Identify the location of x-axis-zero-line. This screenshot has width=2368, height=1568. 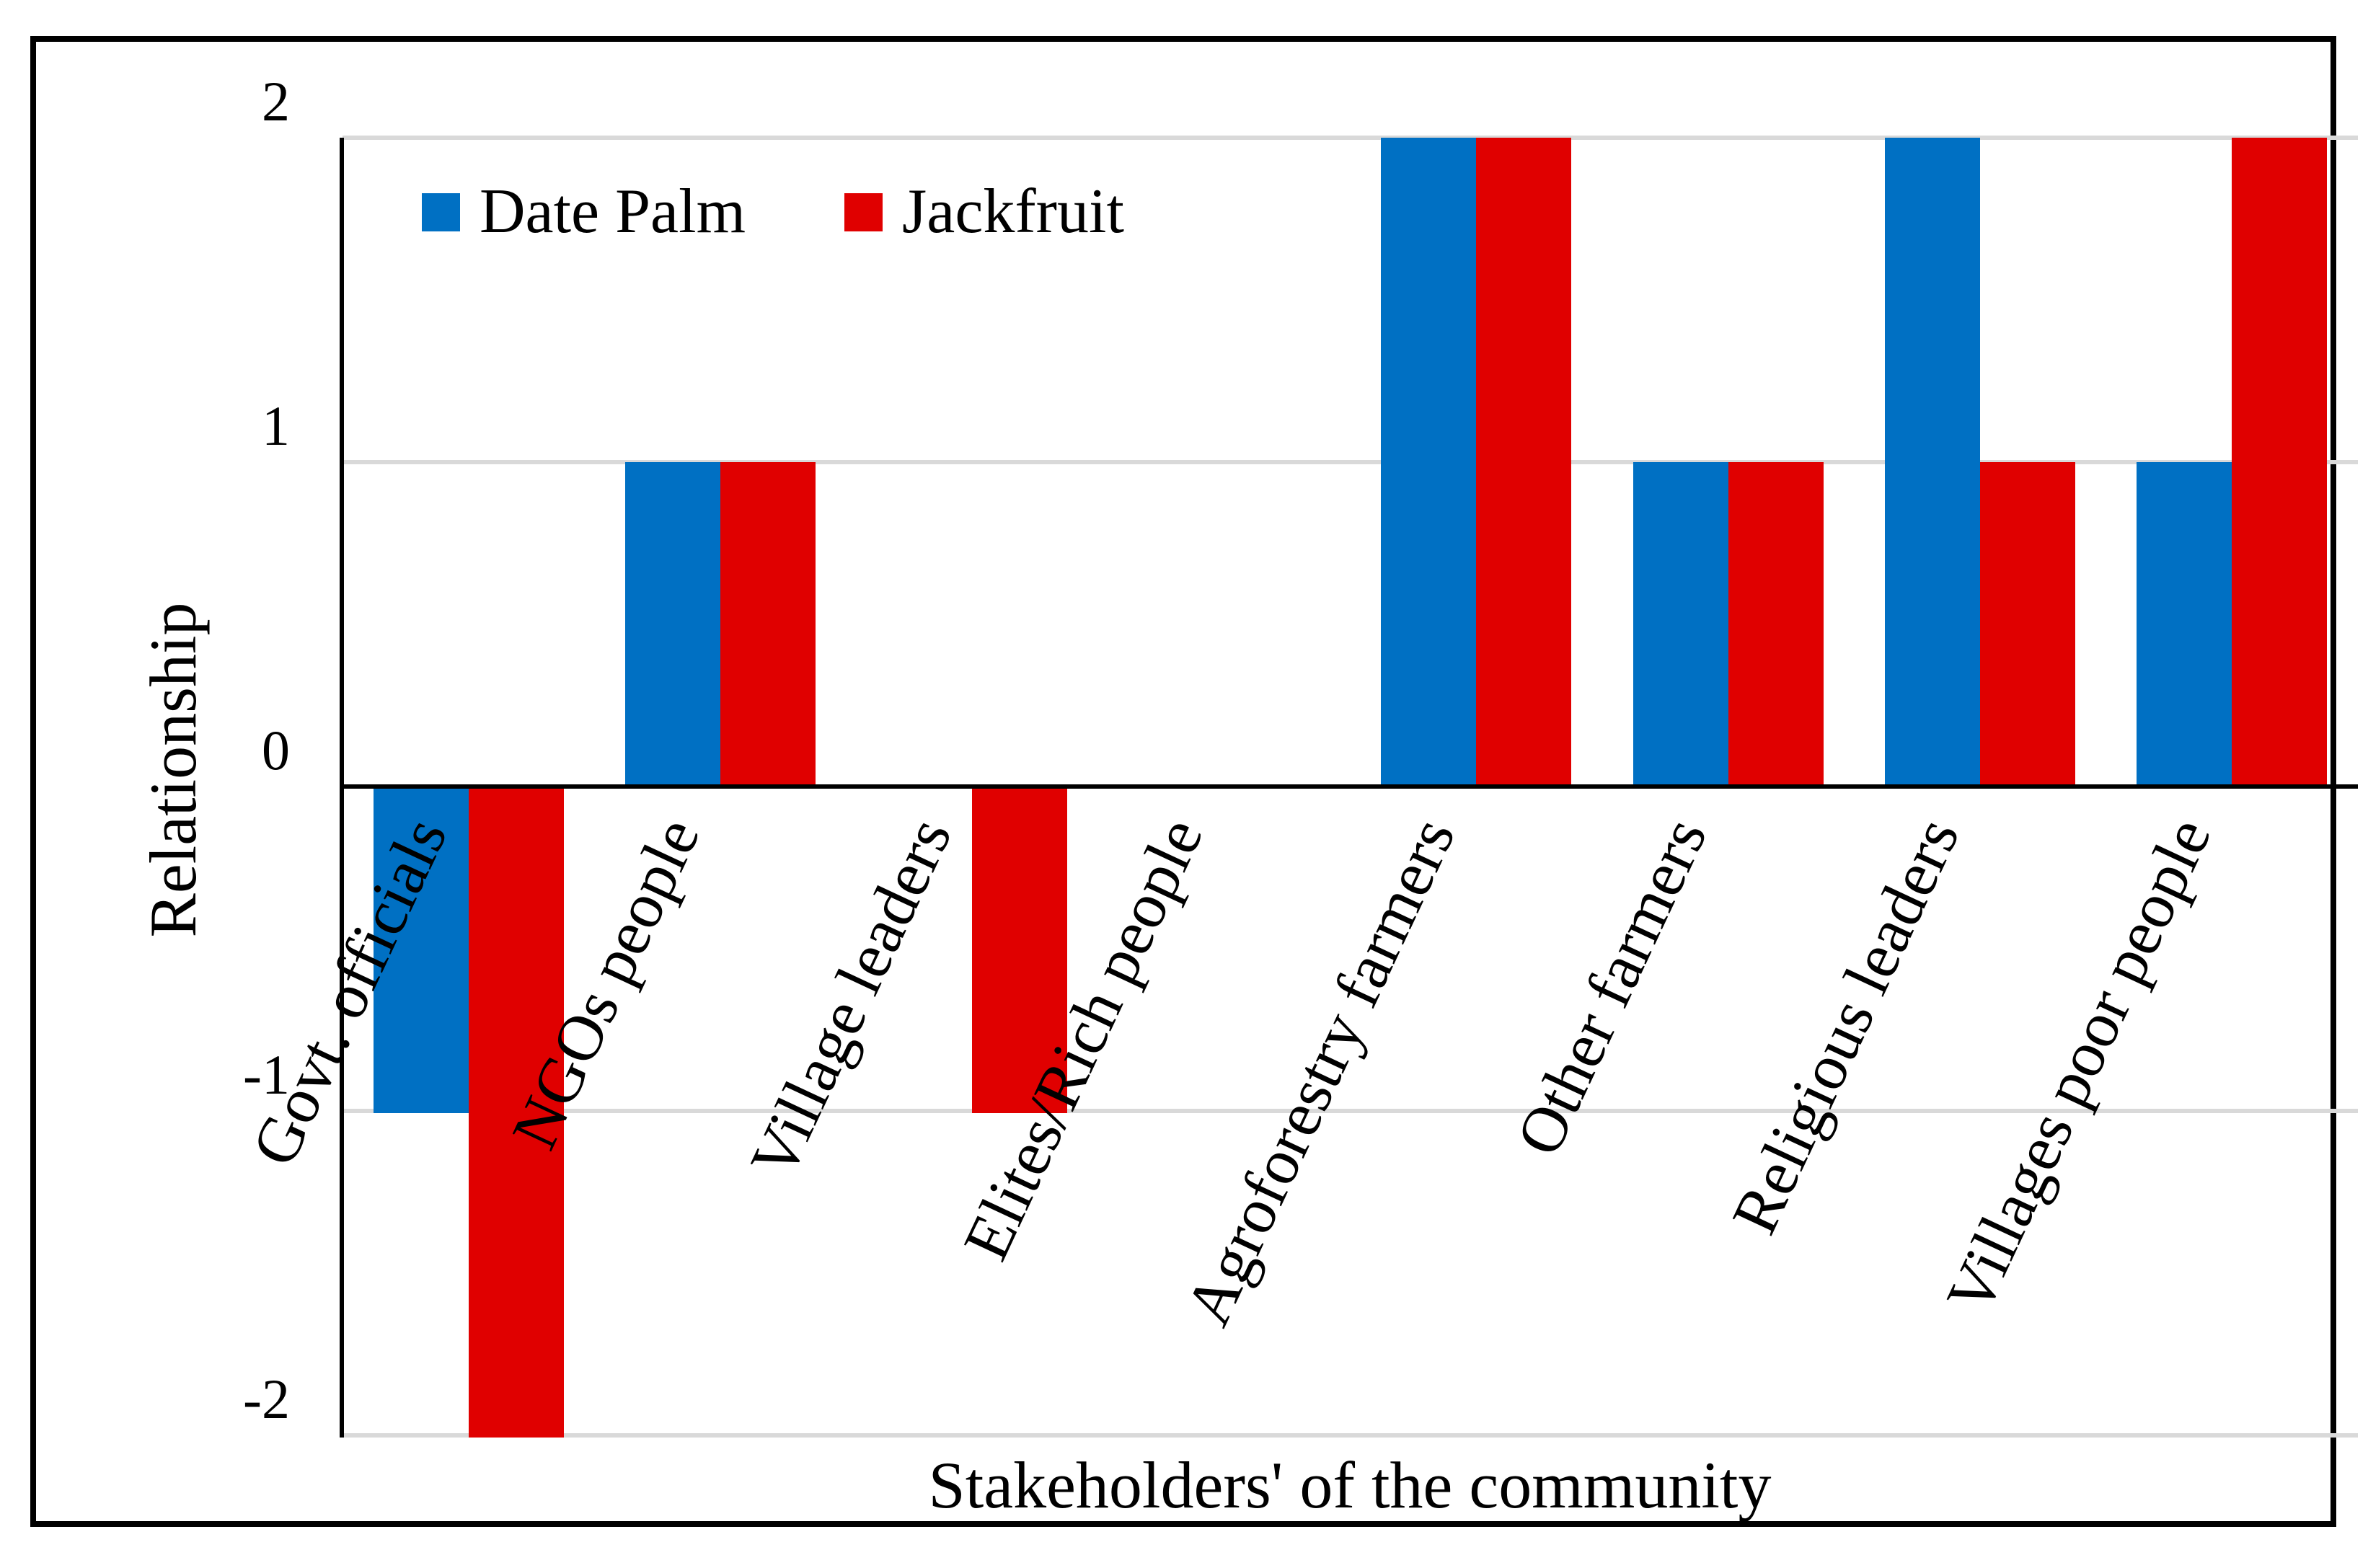
(1350, 786).